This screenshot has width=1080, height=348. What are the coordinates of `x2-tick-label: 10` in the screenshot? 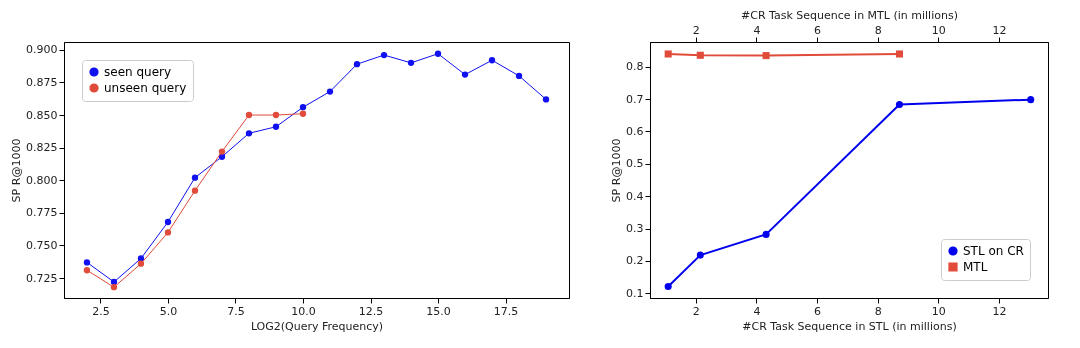 It's located at (938, 30).